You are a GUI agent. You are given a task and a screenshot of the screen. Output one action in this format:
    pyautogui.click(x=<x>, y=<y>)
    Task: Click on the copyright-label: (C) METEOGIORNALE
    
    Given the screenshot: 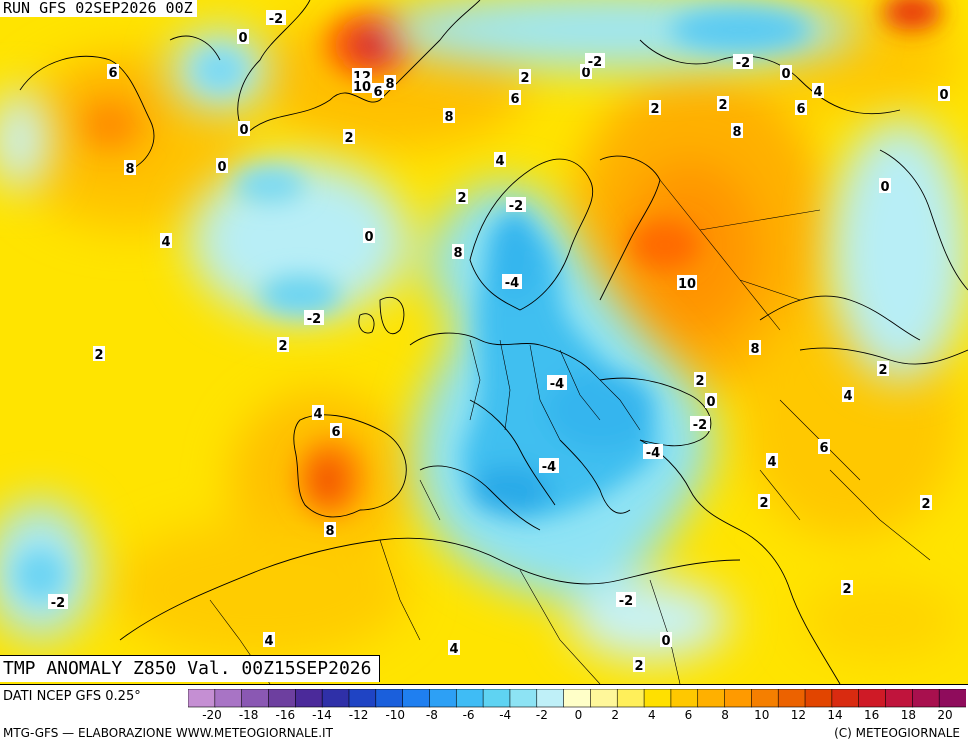 What is the action you would take?
    pyautogui.click(x=897, y=733)
    